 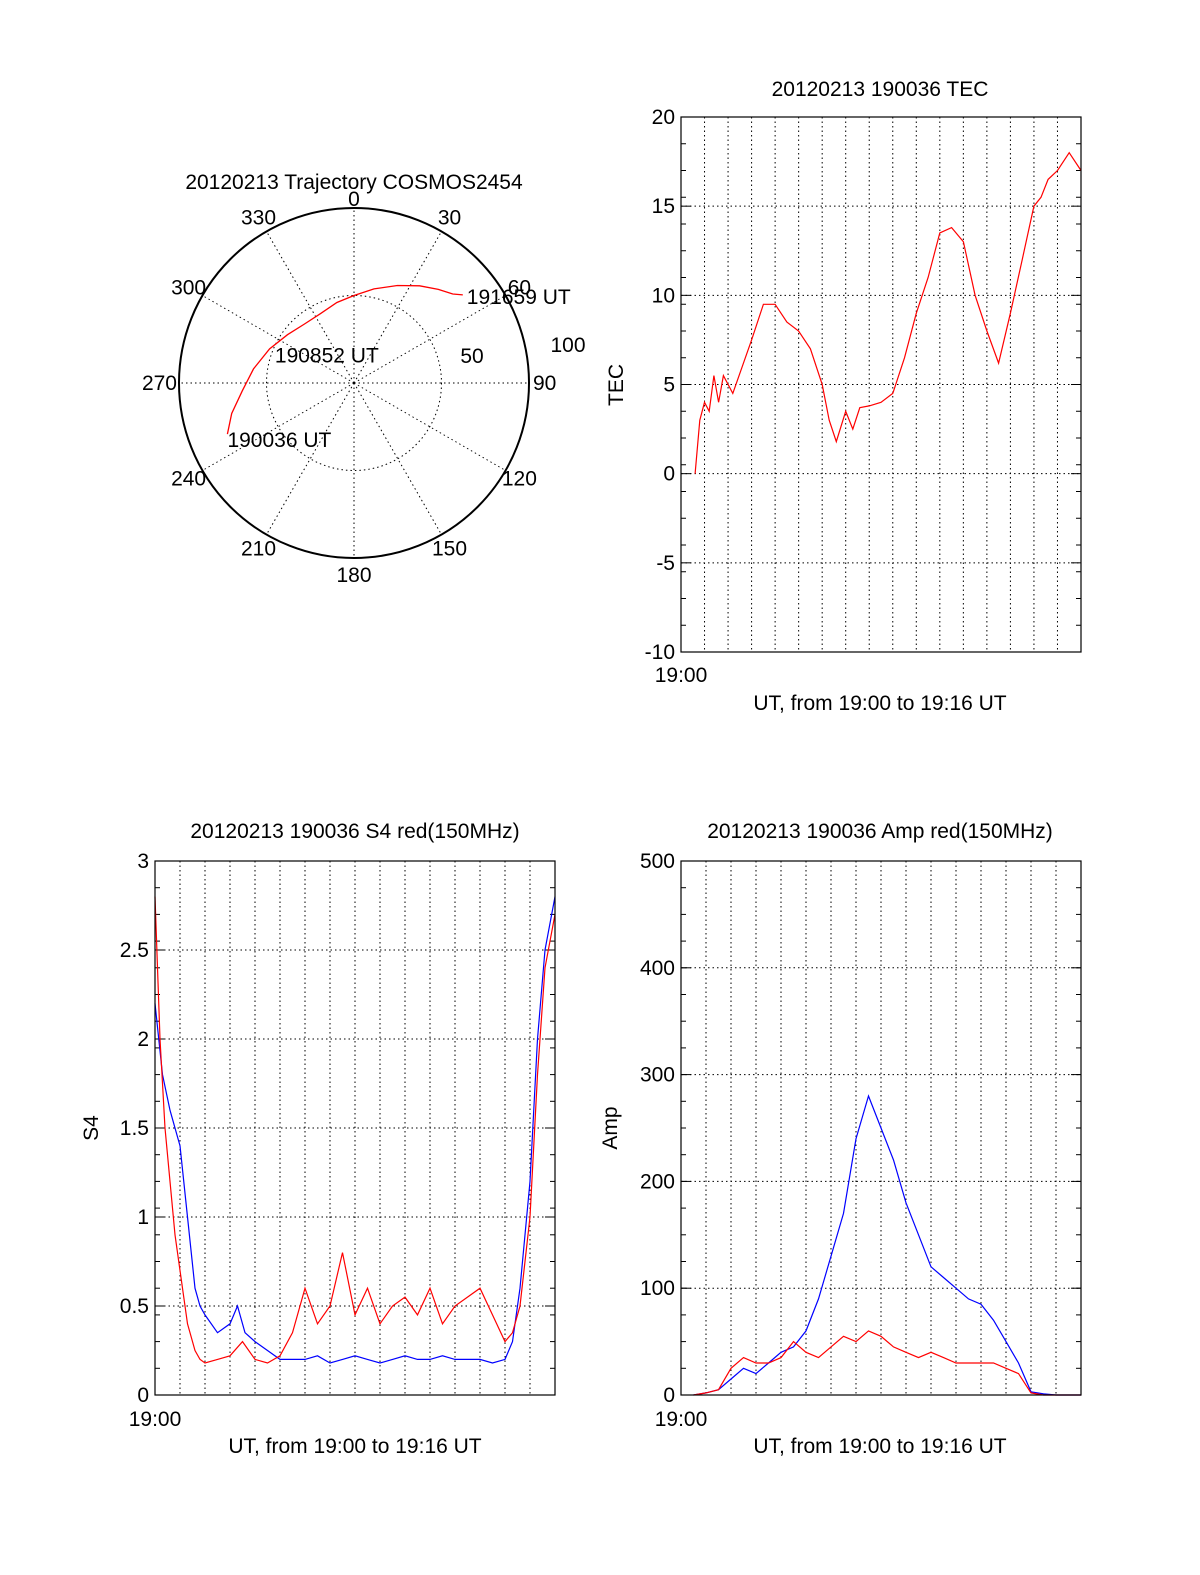 What do you see at coordinates (660, 652) in the screenshot?
I see `tec-ytick-label--10: -10` at bounding box center [660, 652].